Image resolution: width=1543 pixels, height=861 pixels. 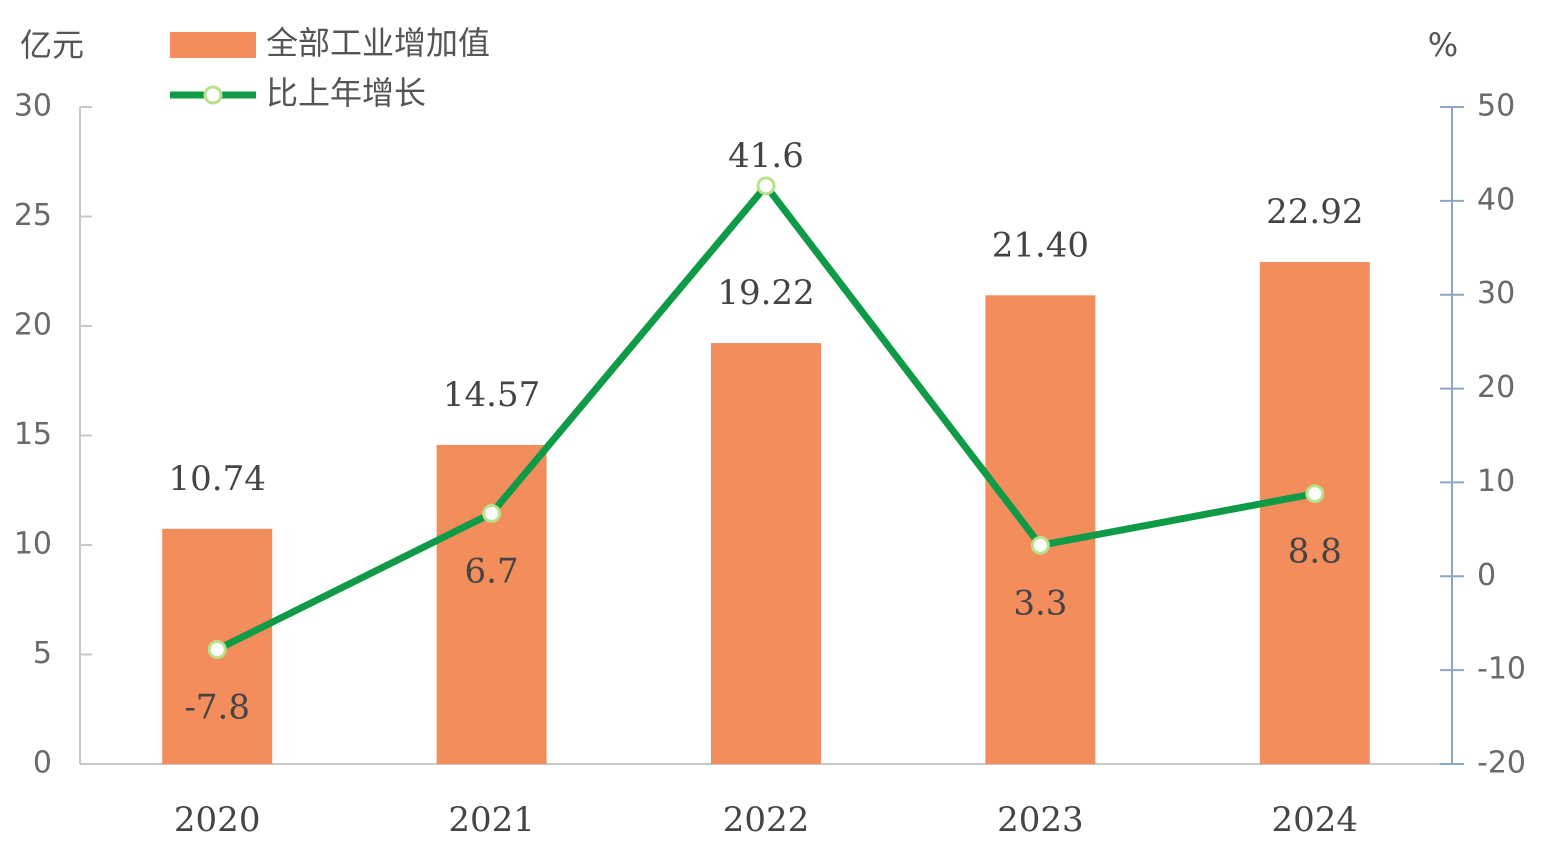 I want to click on line-value-label: -7.8, so click(x=217, y=707).